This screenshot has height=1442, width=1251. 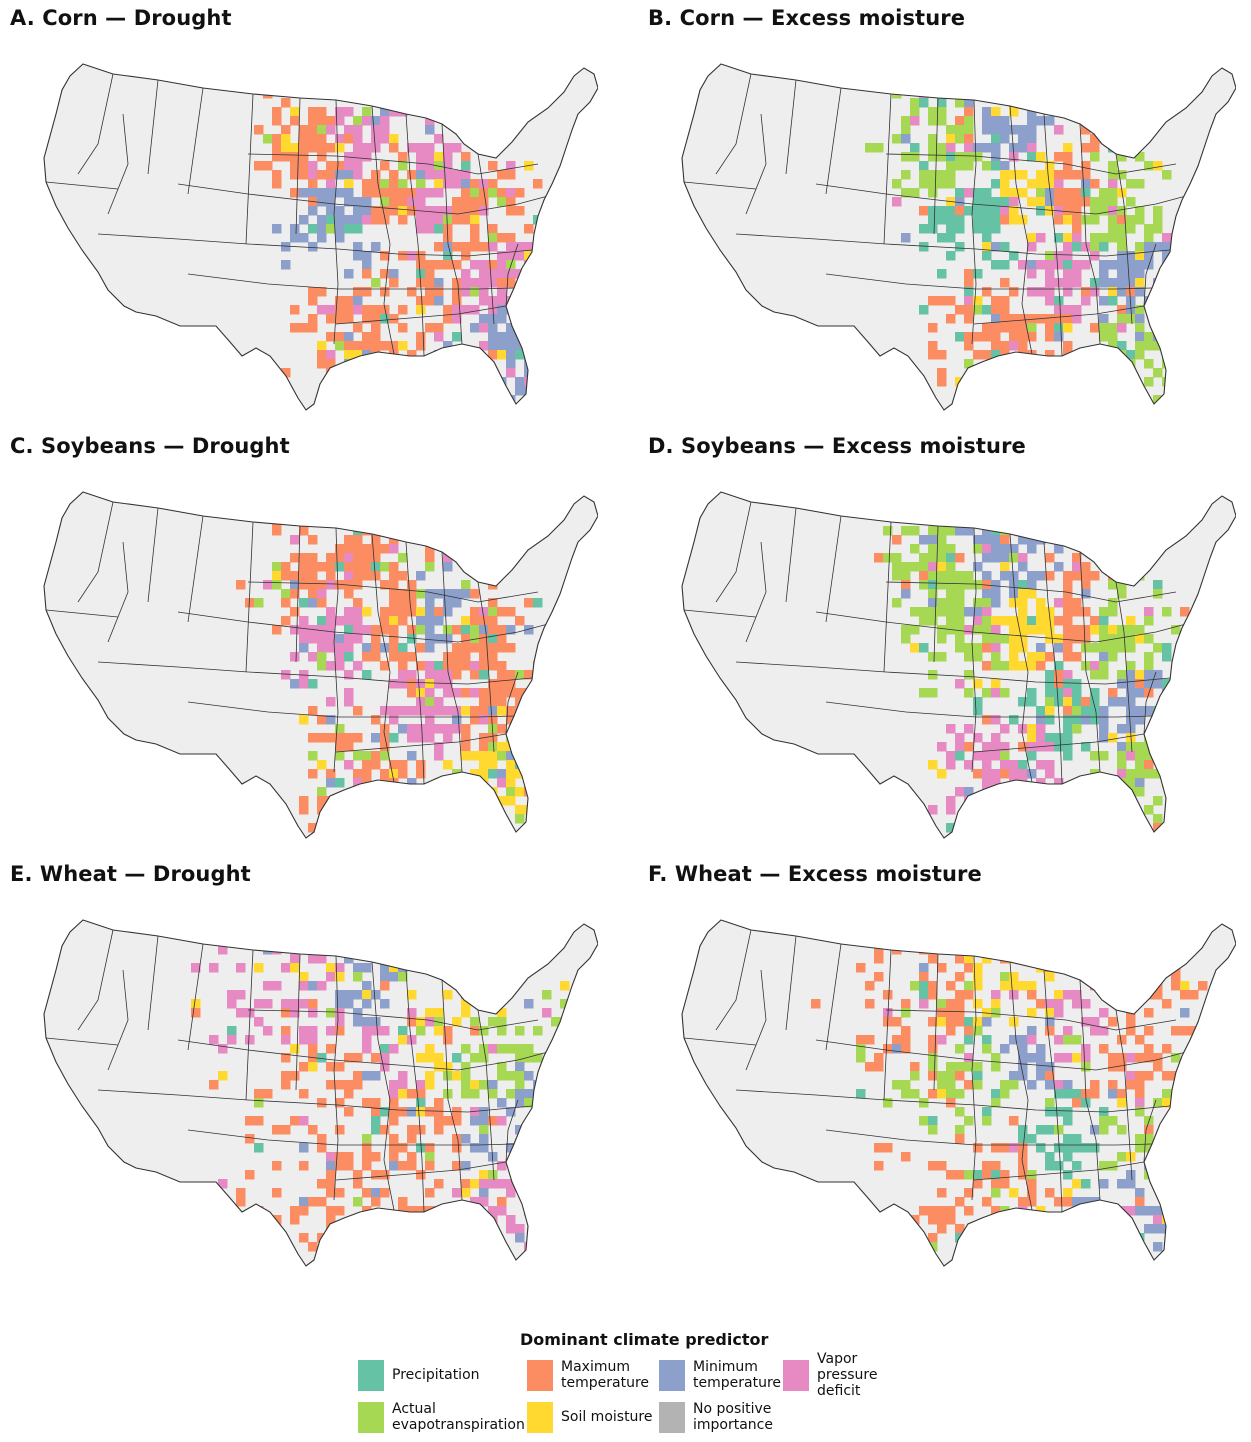 I want to click on legend-item-no-positive-importance: No positive importance, so click(x=716, y=1417).